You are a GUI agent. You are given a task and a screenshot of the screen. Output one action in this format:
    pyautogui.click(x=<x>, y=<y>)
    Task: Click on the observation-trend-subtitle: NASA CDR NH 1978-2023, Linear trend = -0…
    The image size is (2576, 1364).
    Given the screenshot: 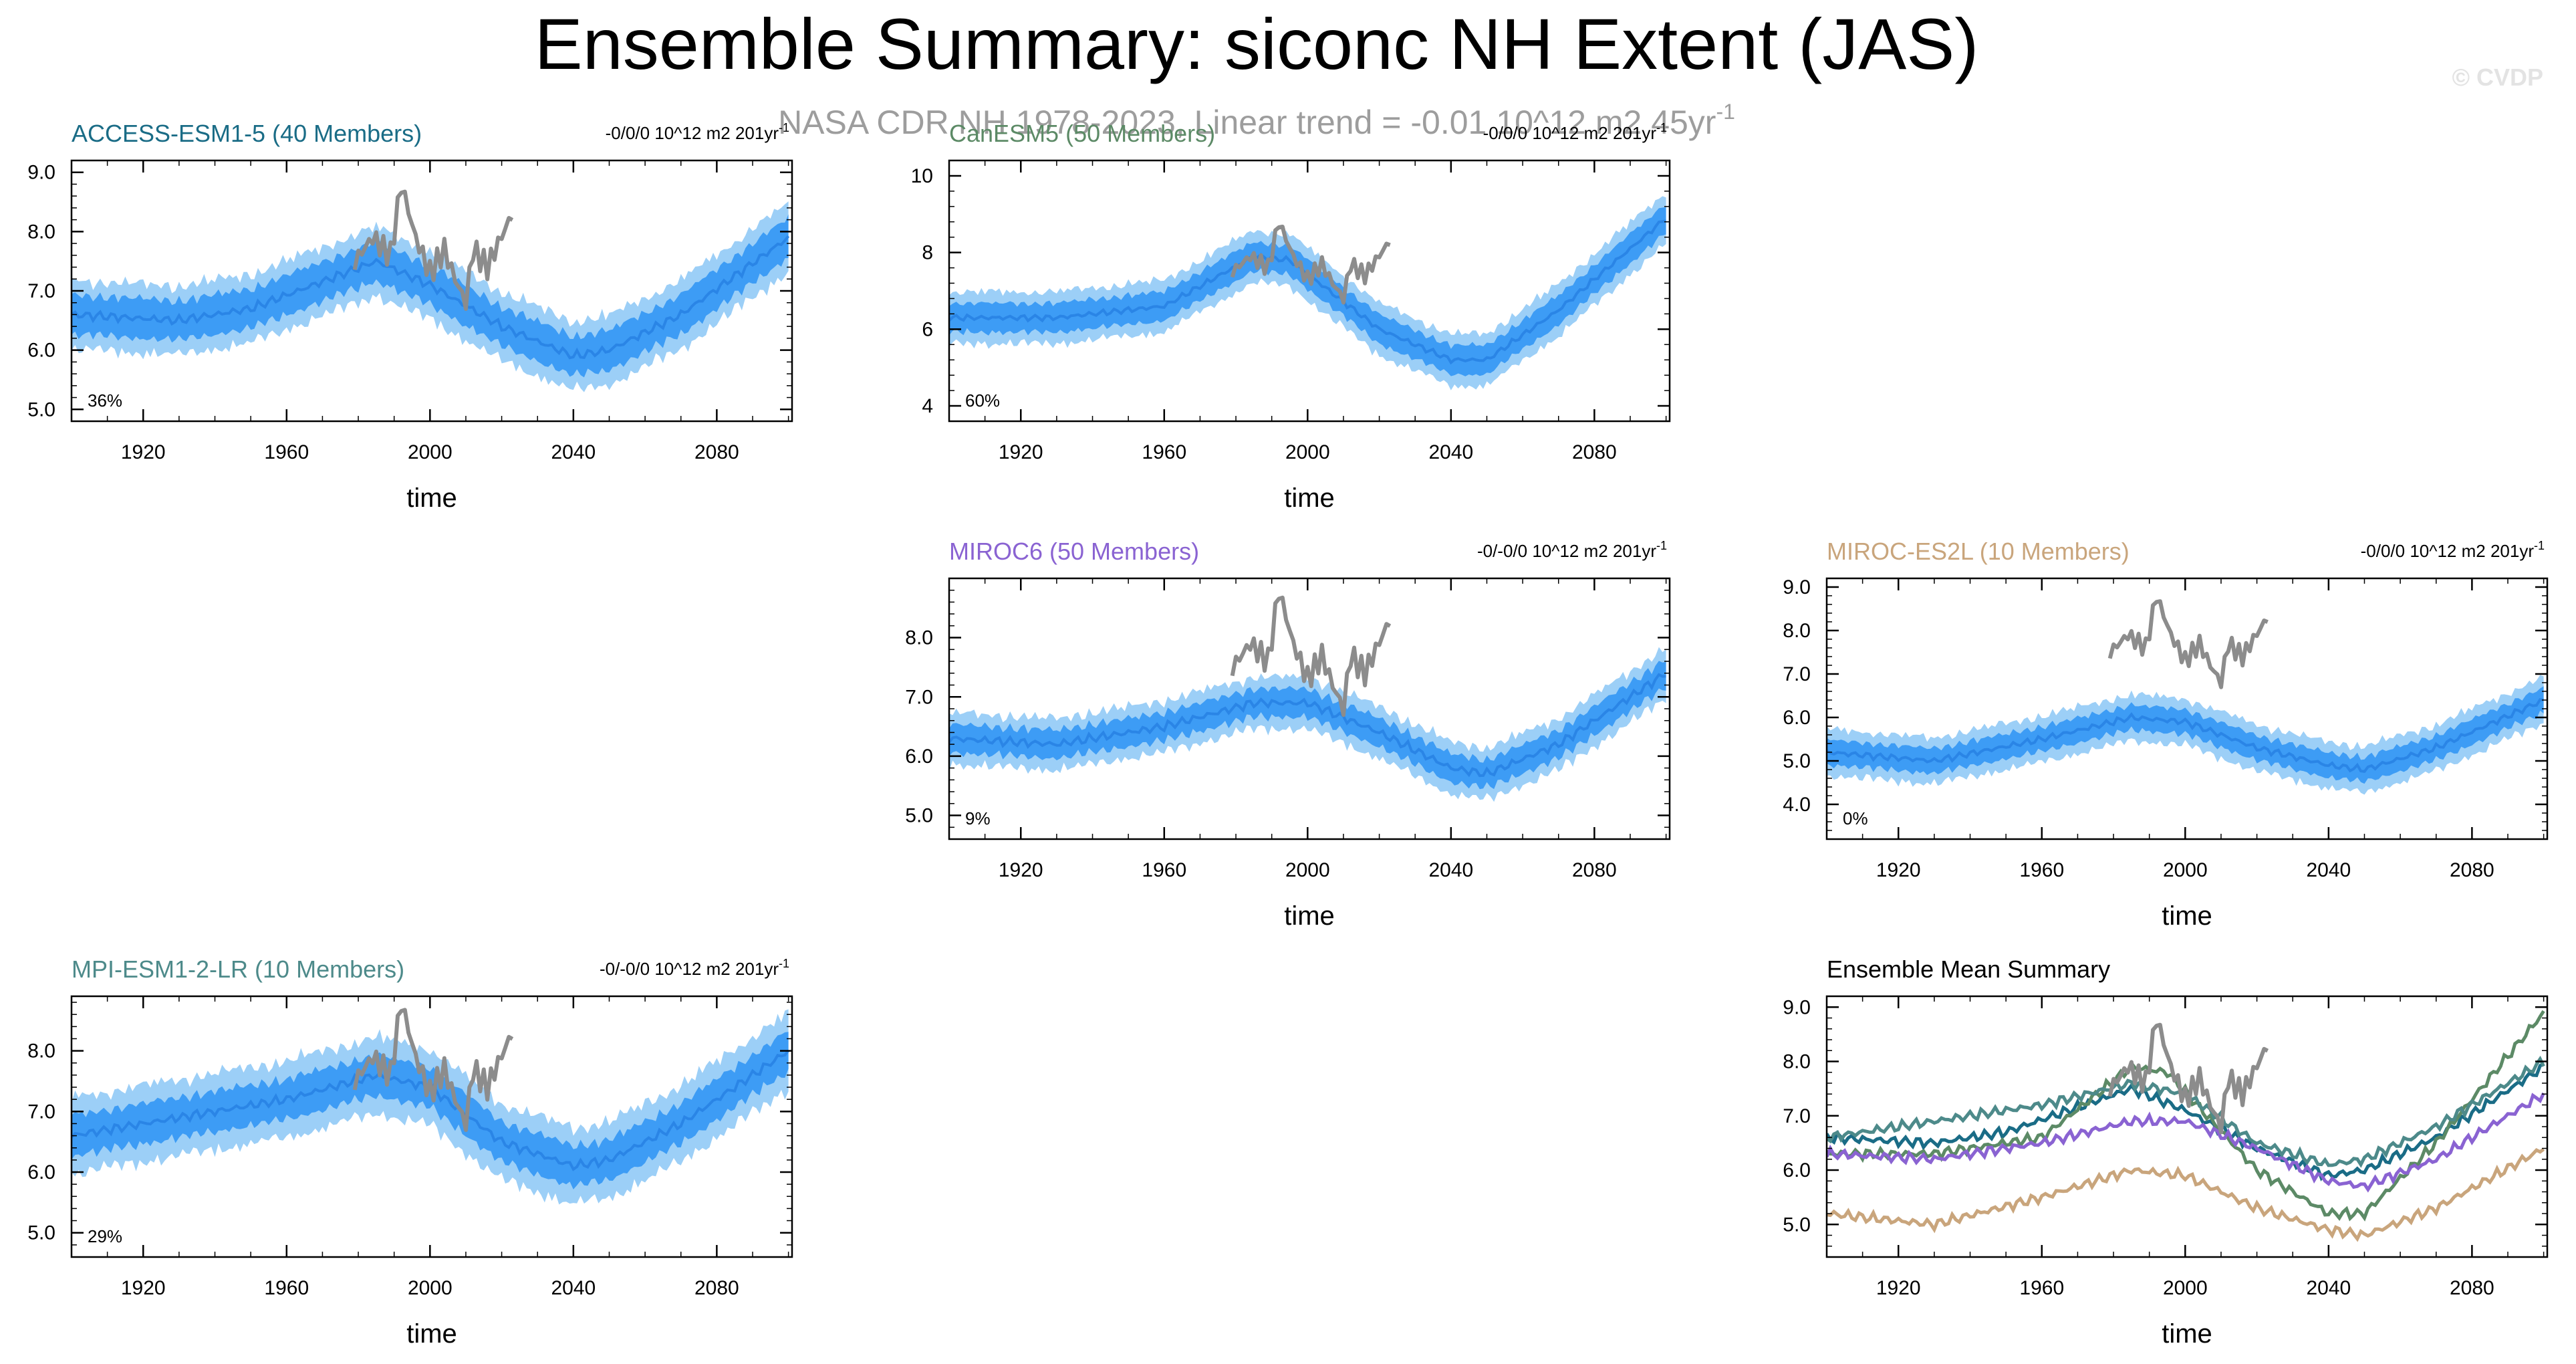 What is the action you would take?
    pyautogui.click(x=1256, y=120)
    